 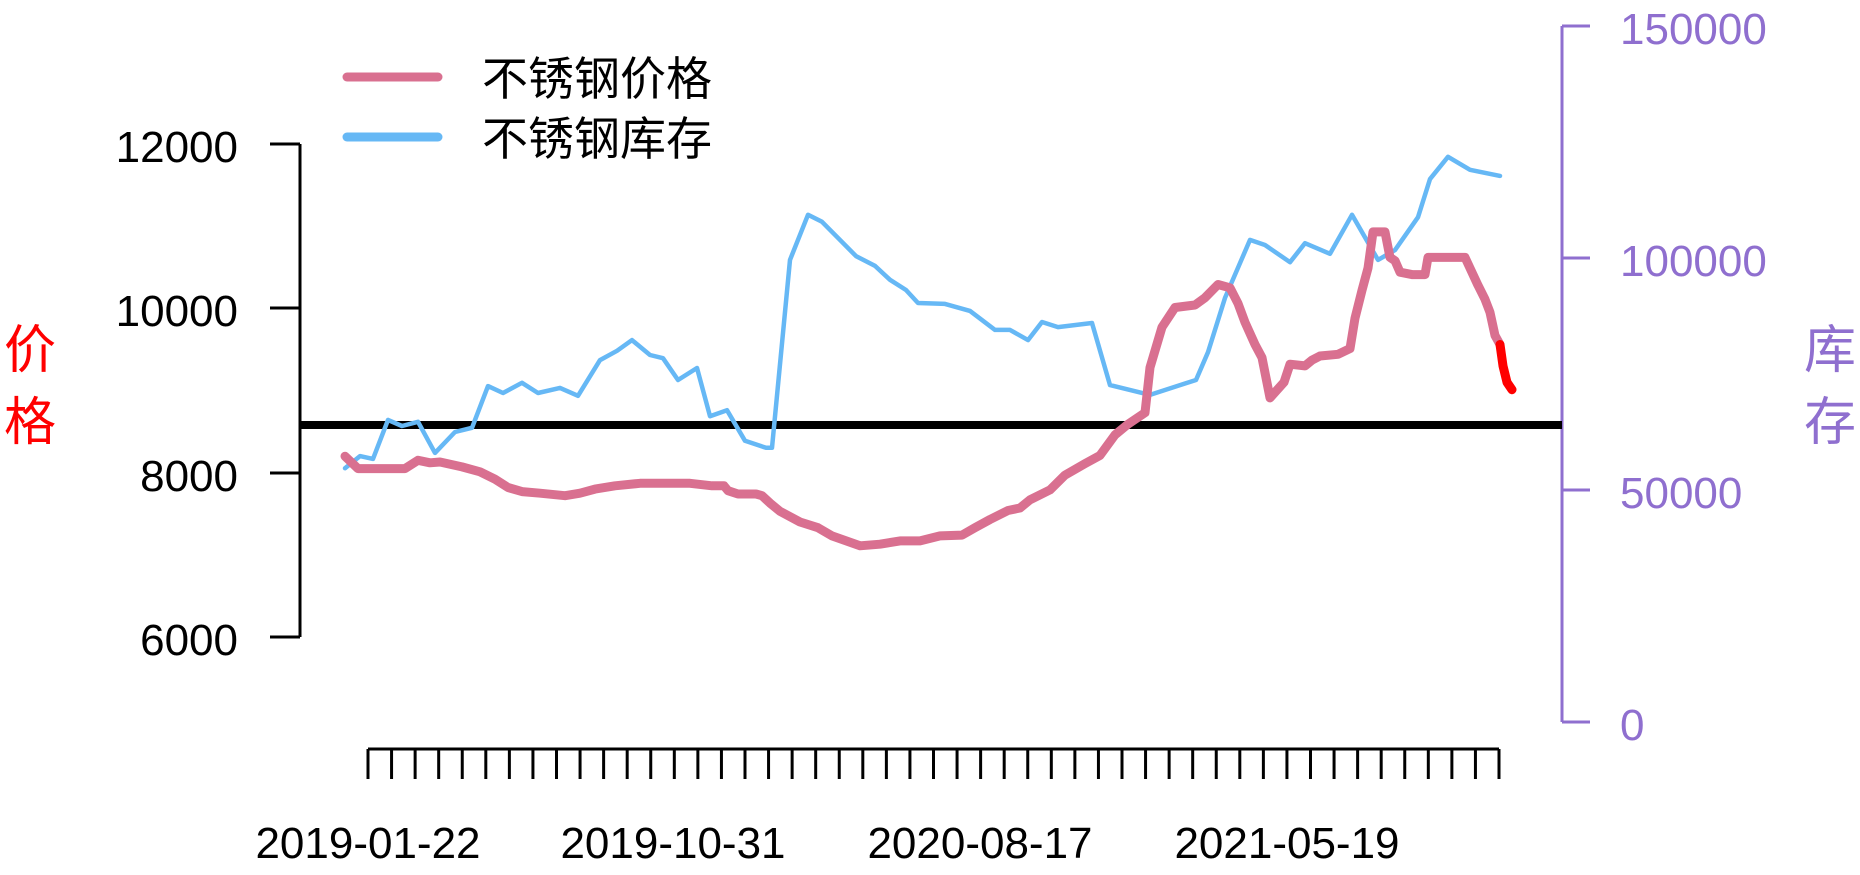 I want to click on right-tick-label: 50000, so click(x=1681, y=493).